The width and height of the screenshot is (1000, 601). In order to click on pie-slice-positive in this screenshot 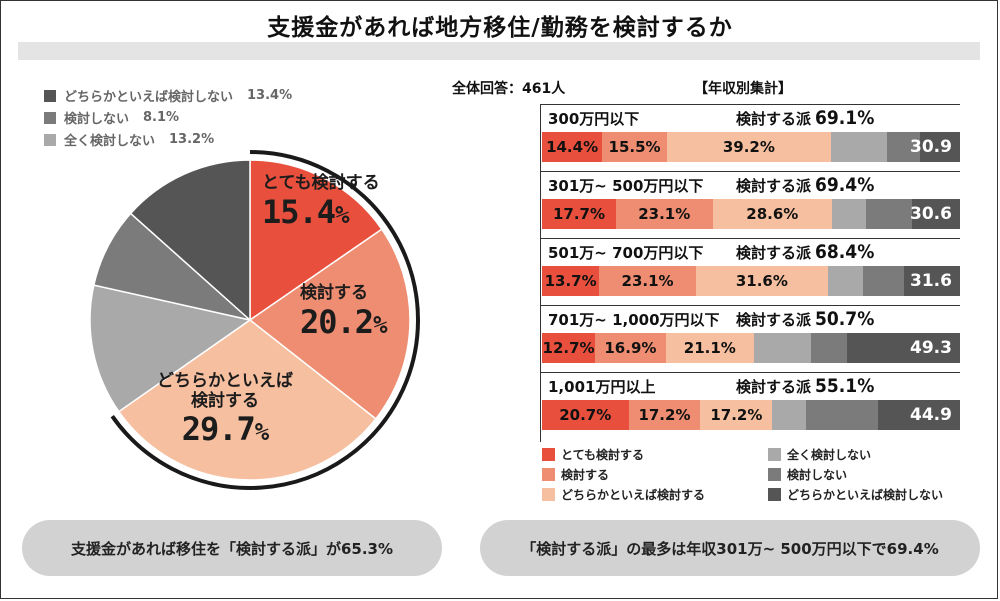, I will do `click(329, 324)`.